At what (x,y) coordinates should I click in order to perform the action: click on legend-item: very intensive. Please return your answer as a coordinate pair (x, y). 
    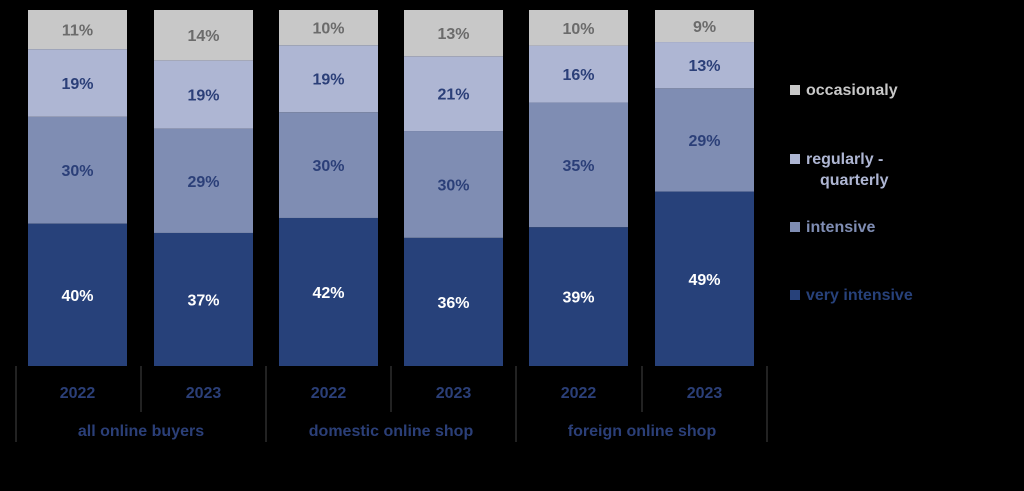
    Looking at the image, I should click on (851, 295).